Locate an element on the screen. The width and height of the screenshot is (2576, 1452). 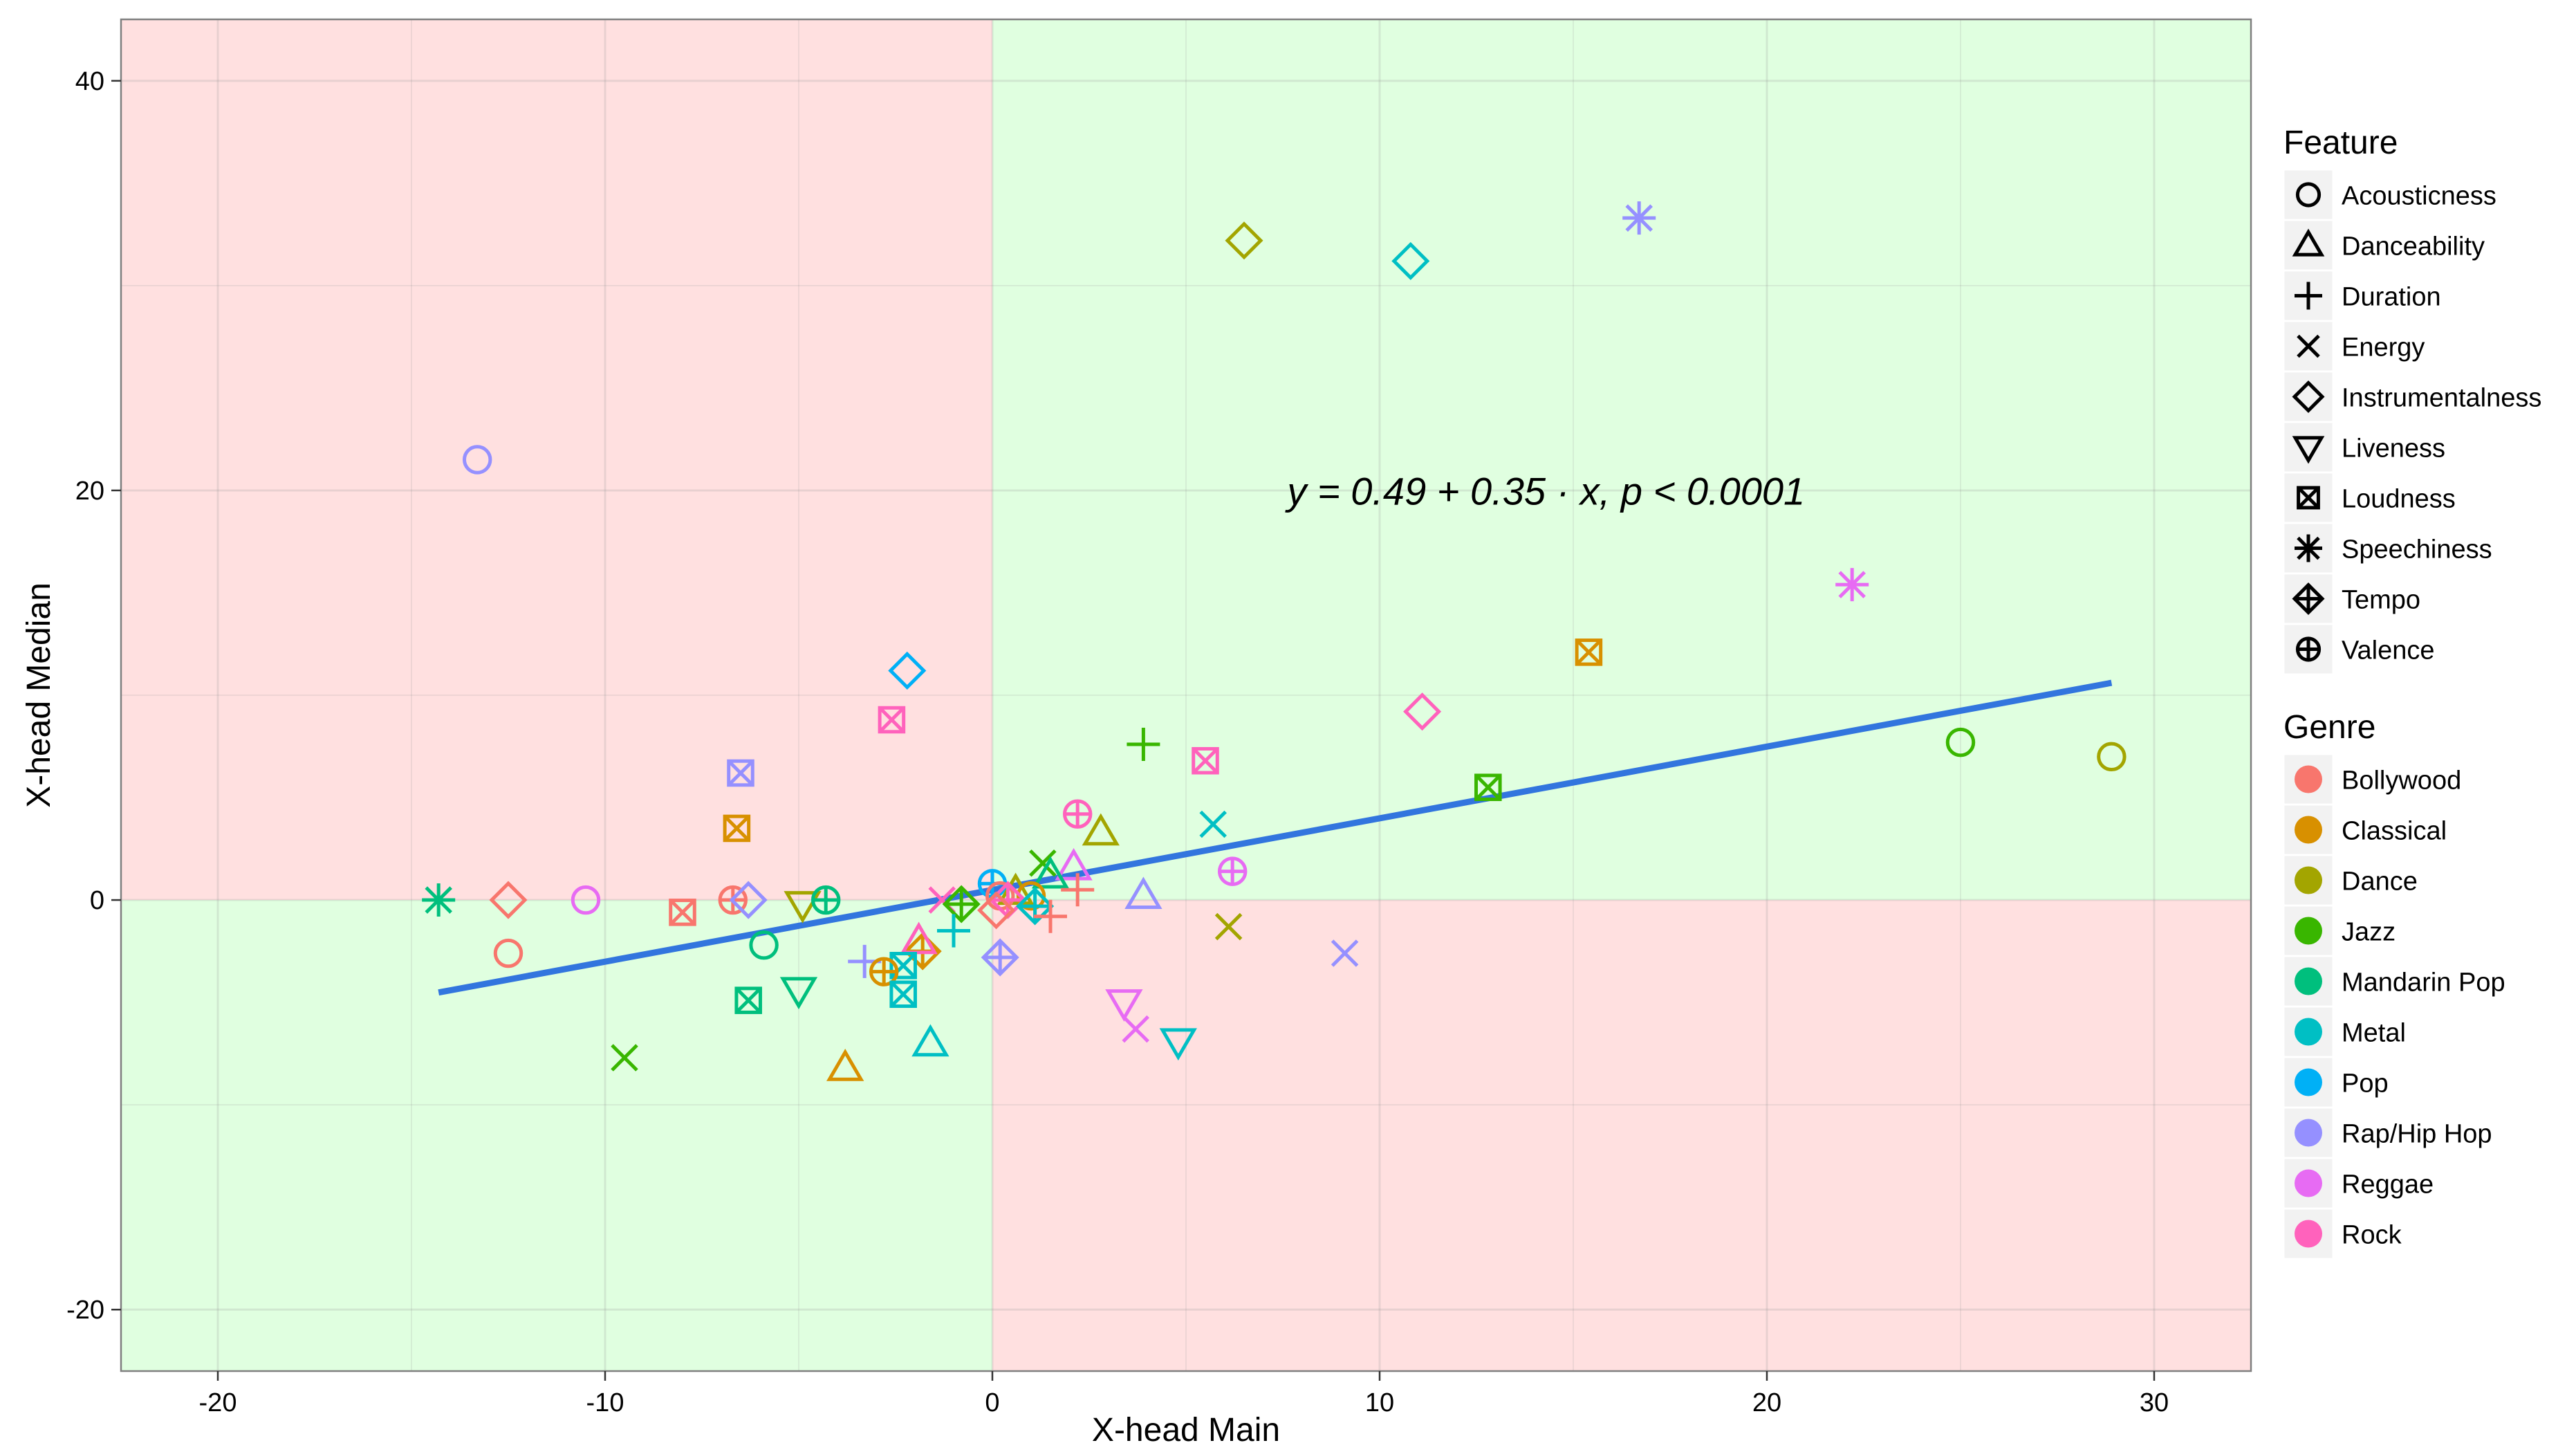
regression-layer is located at coordinates (1276, 837).